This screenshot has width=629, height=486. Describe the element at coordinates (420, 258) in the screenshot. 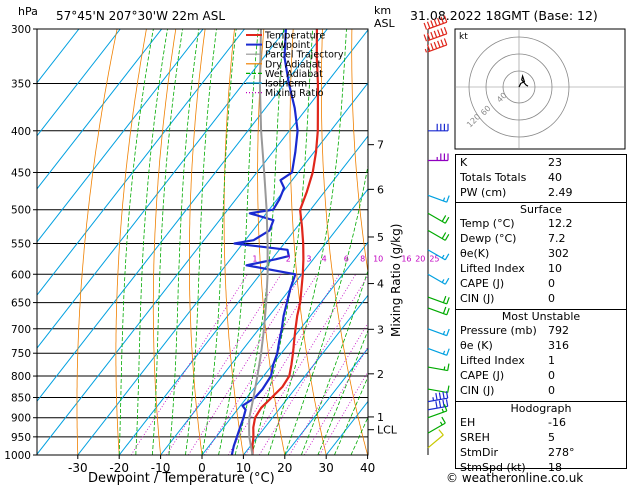

I see `mixing-ratio-tick-label: 20` at that location.